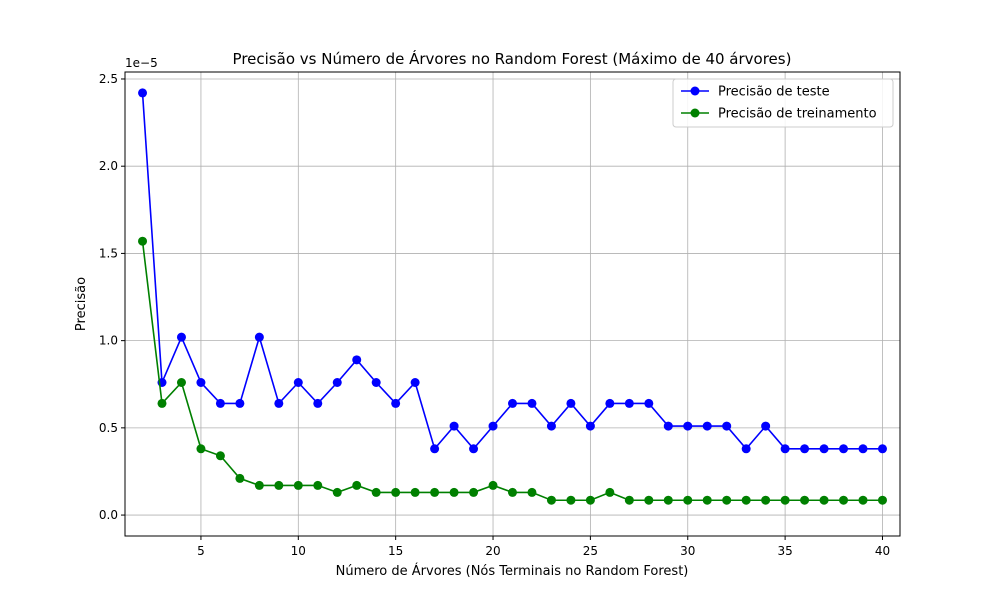 The width and height of the screenshot is (1000, 600). I want to click on y-tick-label: 0.5, so click(108, 428).